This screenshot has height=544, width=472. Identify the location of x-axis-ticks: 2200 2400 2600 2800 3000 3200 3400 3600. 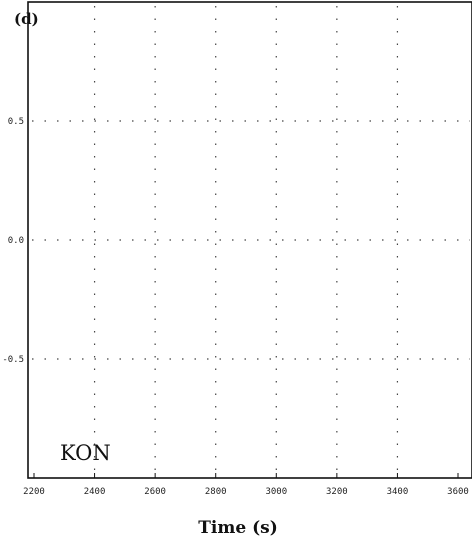
(246, 485).